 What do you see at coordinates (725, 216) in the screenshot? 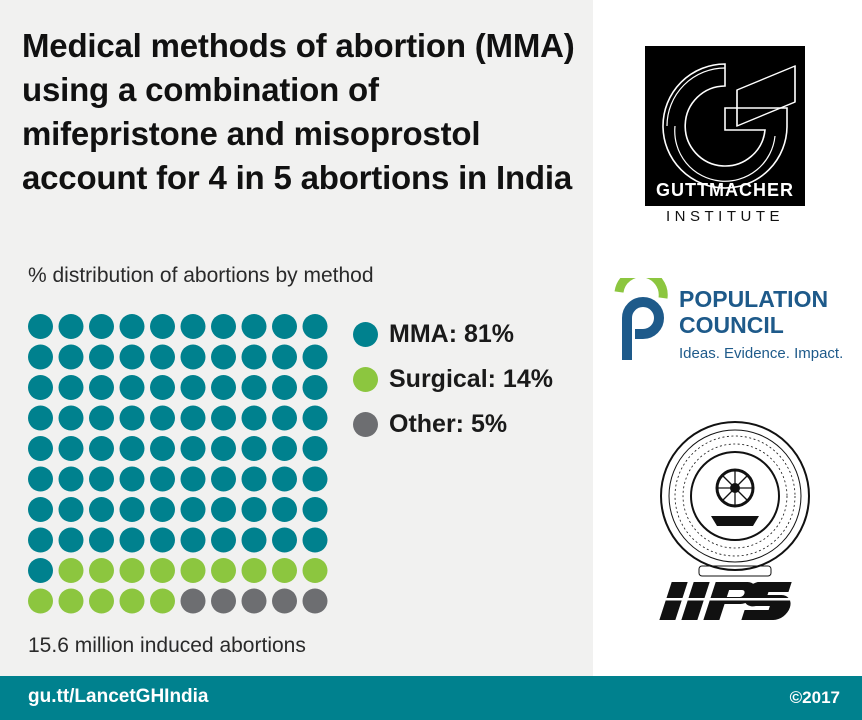
I see `guttmacher-subtitle: INSTITUTE` at bounding box center [725, 216].